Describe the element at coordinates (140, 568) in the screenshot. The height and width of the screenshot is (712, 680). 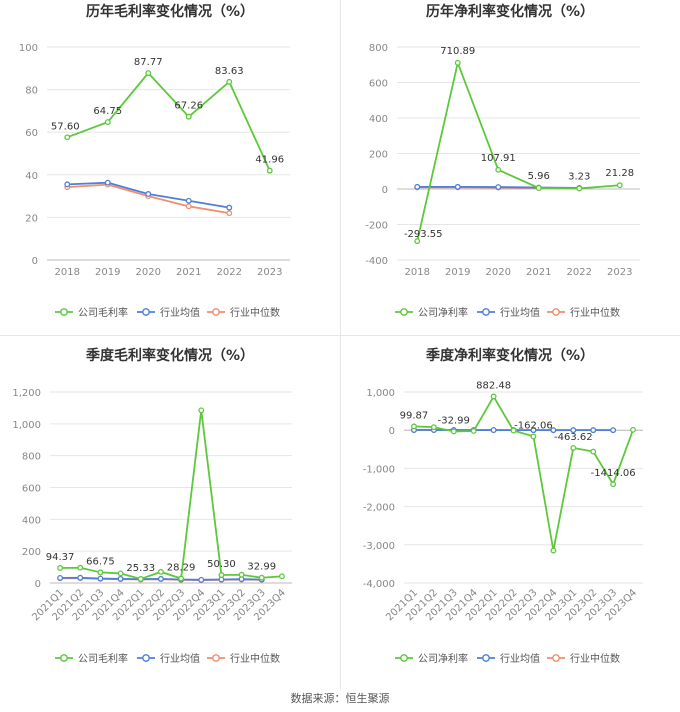
I see `data-label: 25.33` at that location.